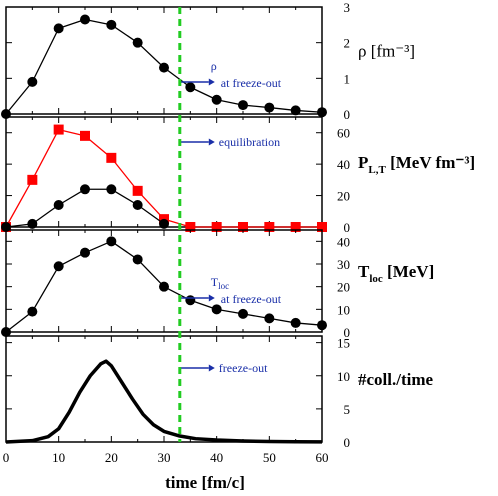  I want to click on y-tick-label: 3, so click(347, 7).